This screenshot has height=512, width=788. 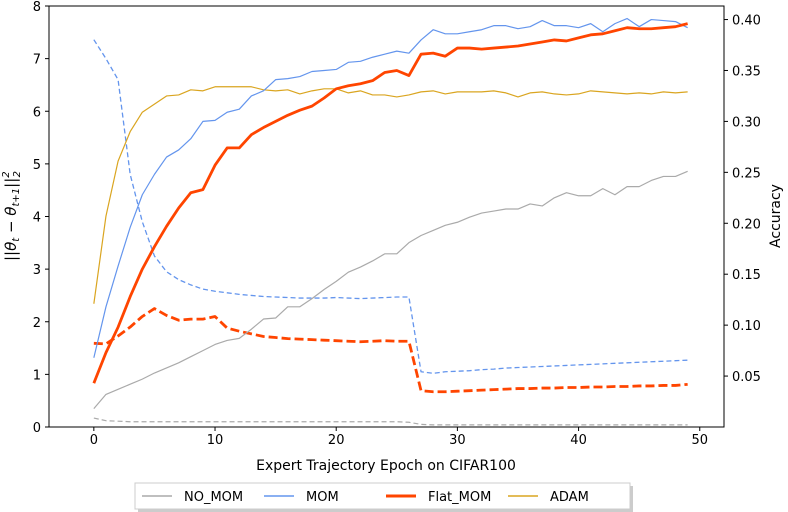 What do you see at coordinates (322, 497) in the screenshot?
I see `legend-label-mom: MOM` at bounding box center [322, 497].